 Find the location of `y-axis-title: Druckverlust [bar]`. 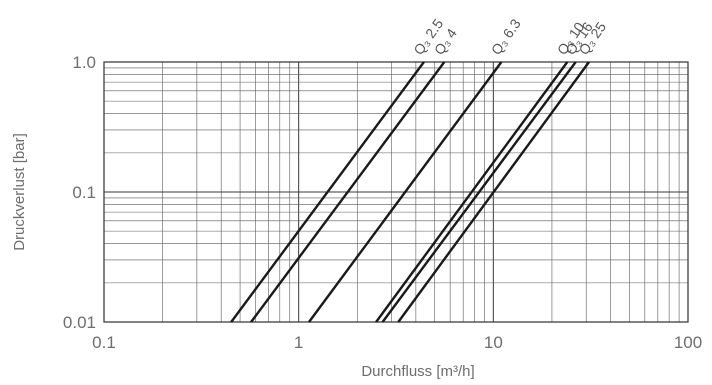

y-axis-title: Druckverlust [bar] is located at coordinates (19, 192).